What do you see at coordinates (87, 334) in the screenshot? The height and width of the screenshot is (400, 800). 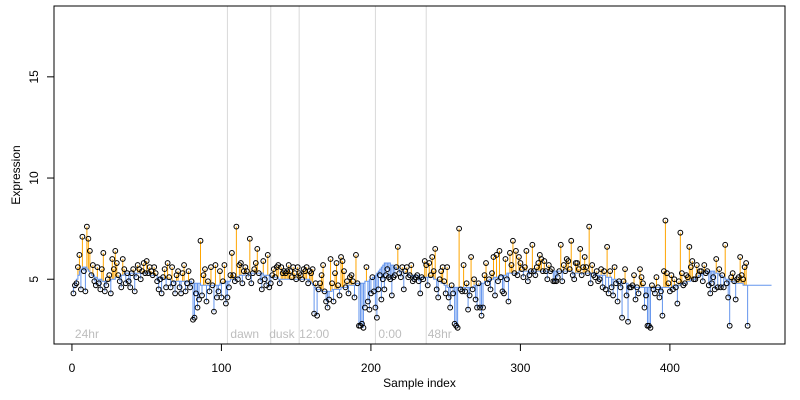 I see `annotation-label: 24hr` at bounding box center [87, 334].